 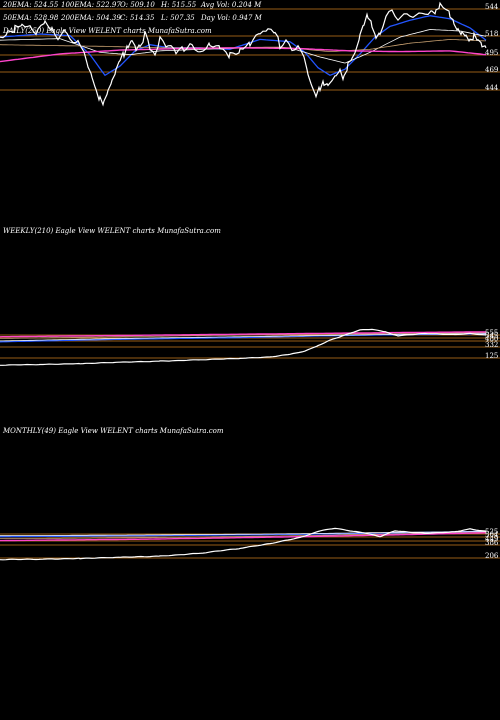 What do you see at coordinates (491, 532) in the screenshot?
I see `monthly-level-label: 525` at bounding box center [491, 532].